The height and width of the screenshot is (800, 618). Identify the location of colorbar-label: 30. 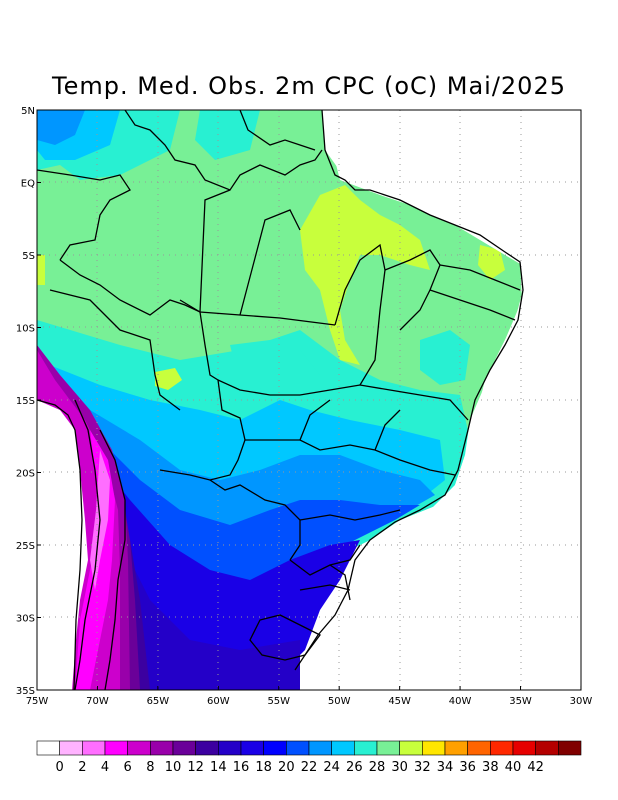
(399, 767).